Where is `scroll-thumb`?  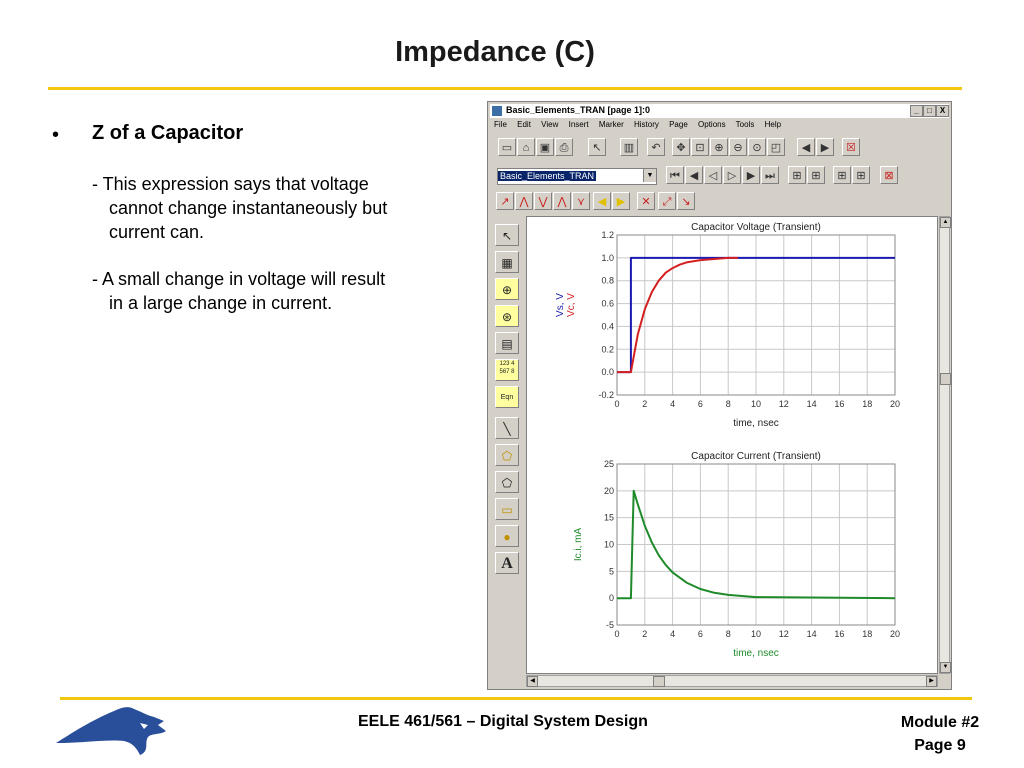 scroll-thumb is located at coordinates (945, 379).